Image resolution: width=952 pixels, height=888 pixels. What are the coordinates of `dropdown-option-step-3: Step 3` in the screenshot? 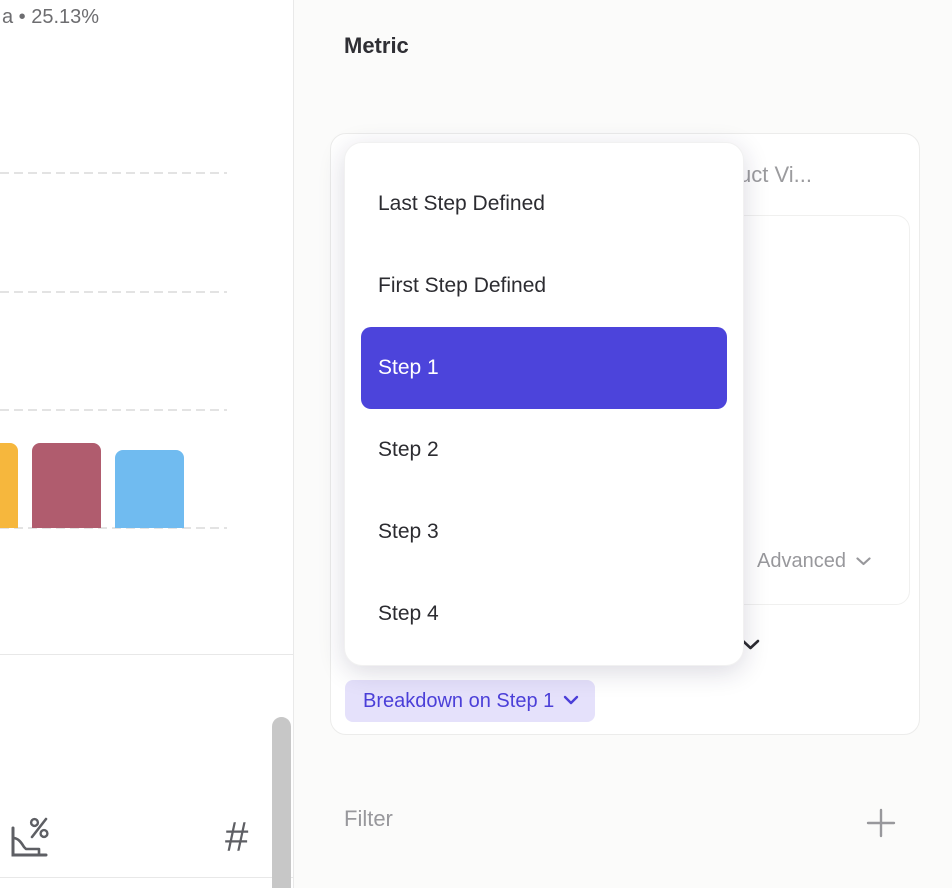 It's located at (408, 531).